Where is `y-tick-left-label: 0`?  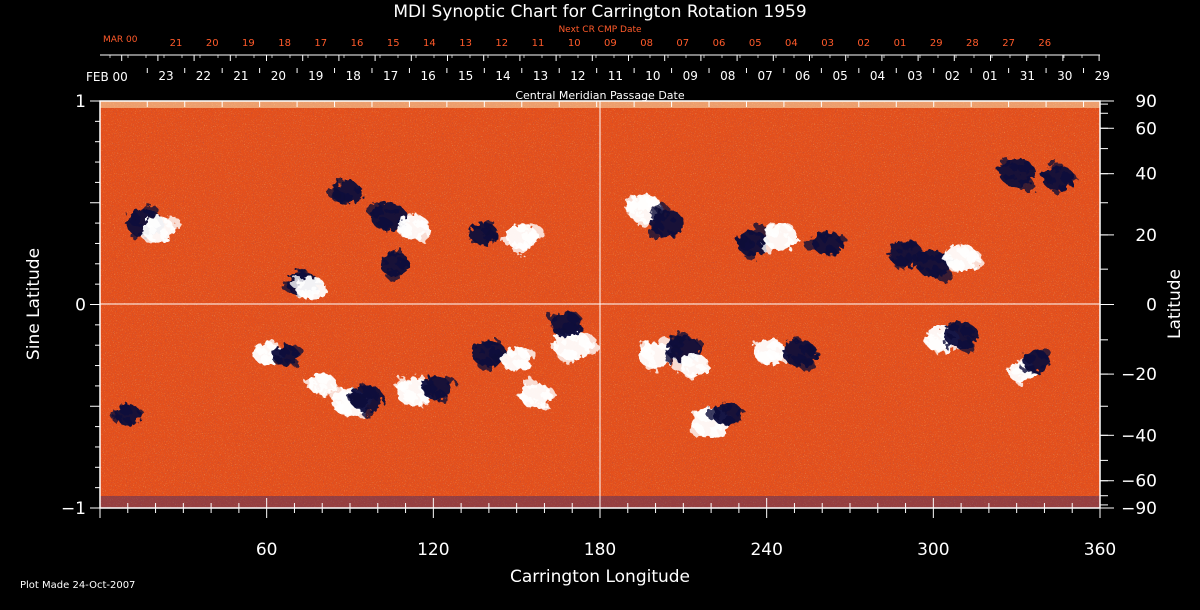
y-tick-left-label: 0 is located at coordinates (80, 306).